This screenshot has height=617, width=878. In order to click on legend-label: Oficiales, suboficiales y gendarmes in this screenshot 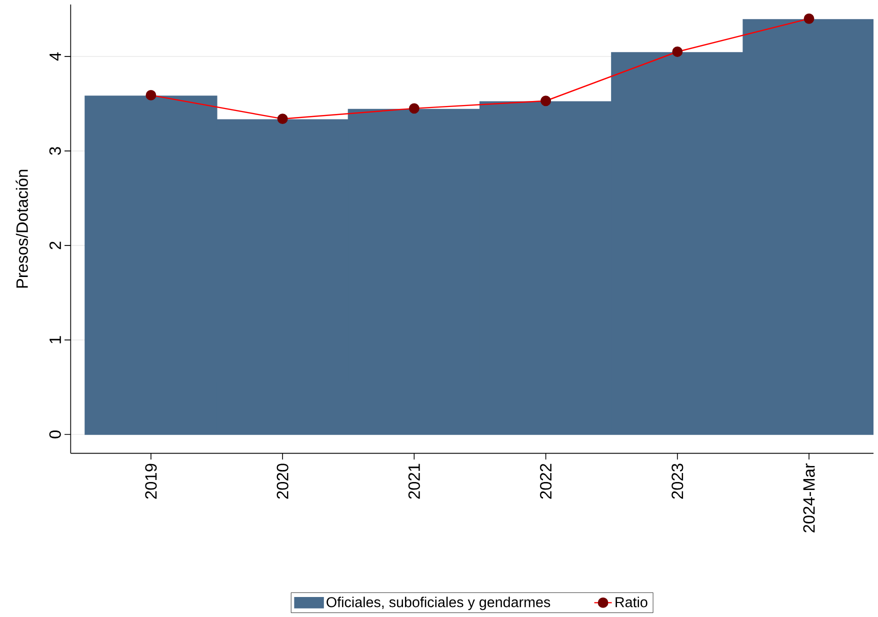, I will do `click(438, 603)`.